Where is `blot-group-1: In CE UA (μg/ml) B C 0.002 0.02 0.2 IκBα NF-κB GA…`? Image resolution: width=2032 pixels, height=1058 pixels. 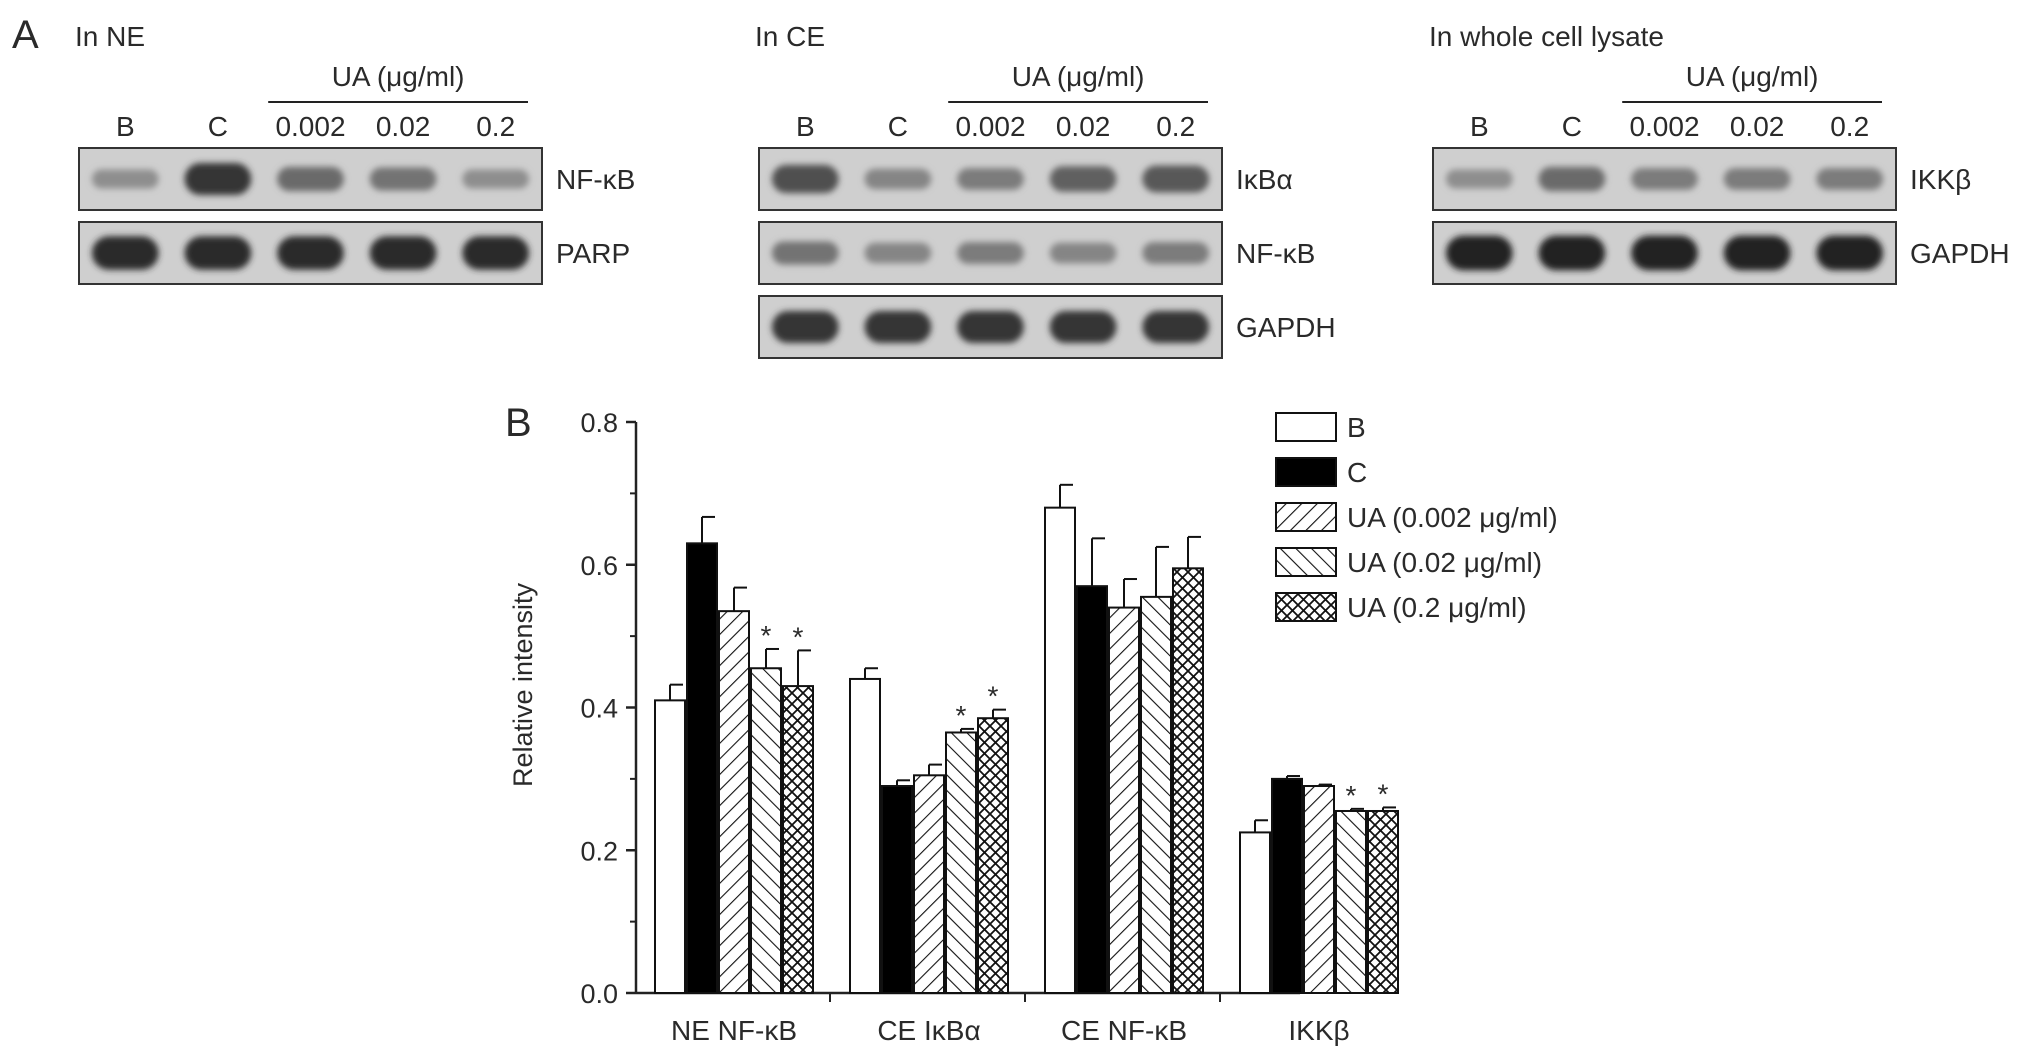 blot-group-1: In CE UA (μg/ml) B C 0.002 0.02 0.2 IκBα NF-κB GA… is located at coordinates (1045, 190).